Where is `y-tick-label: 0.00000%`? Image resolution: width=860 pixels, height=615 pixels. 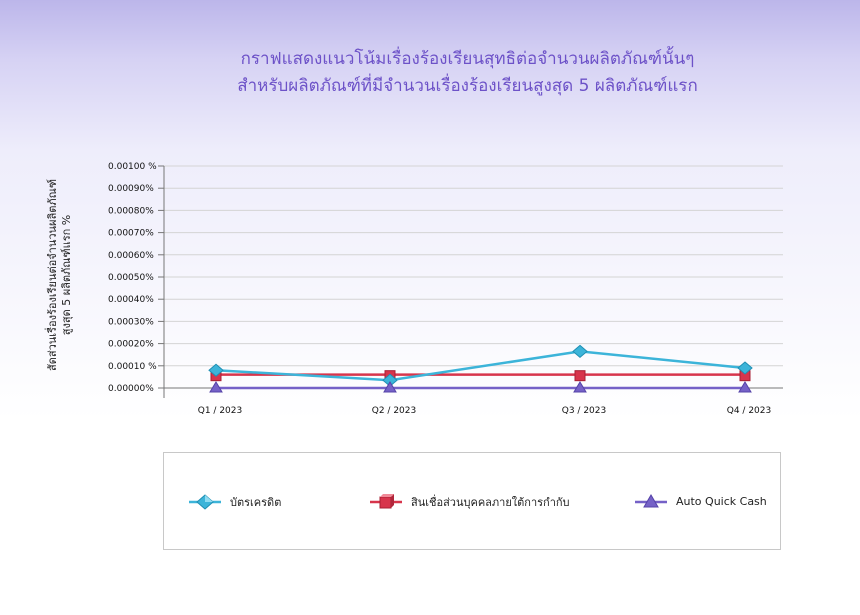
y-tick-label: 0.00000% is located at coordinates (131, 389).